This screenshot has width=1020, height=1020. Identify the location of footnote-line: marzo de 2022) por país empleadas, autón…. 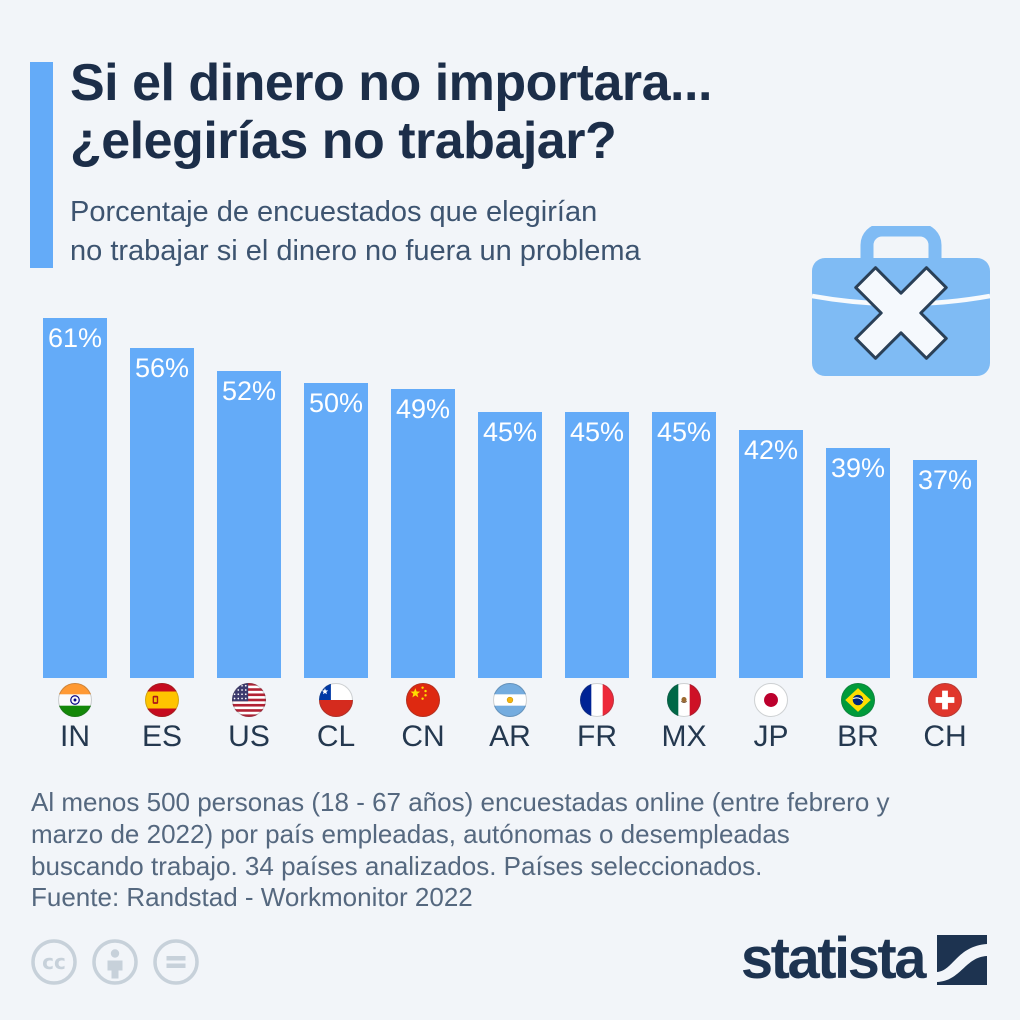
(410, 834).